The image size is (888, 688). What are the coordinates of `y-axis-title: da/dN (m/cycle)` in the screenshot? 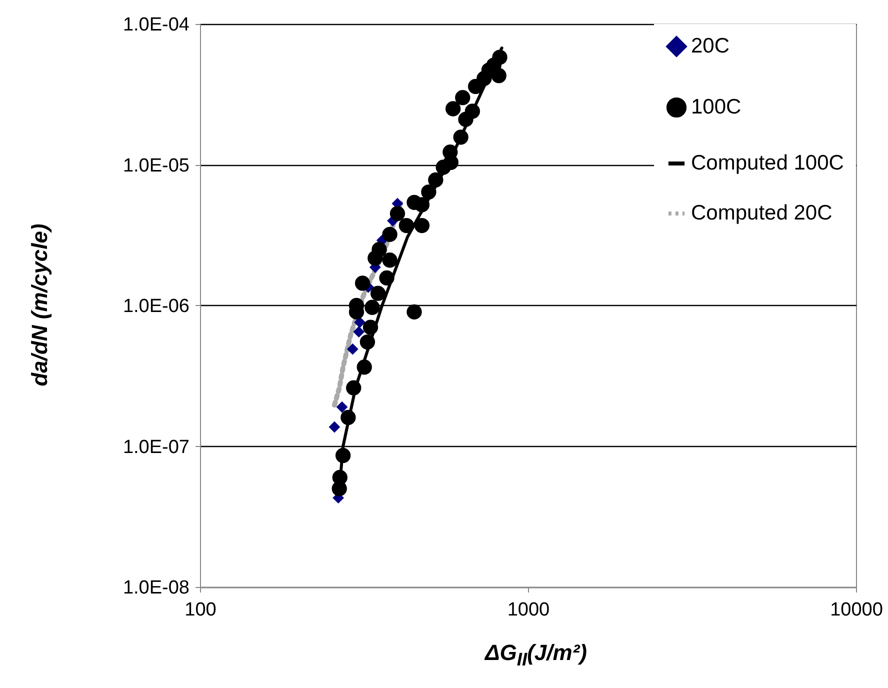 It's located at (40, 305).